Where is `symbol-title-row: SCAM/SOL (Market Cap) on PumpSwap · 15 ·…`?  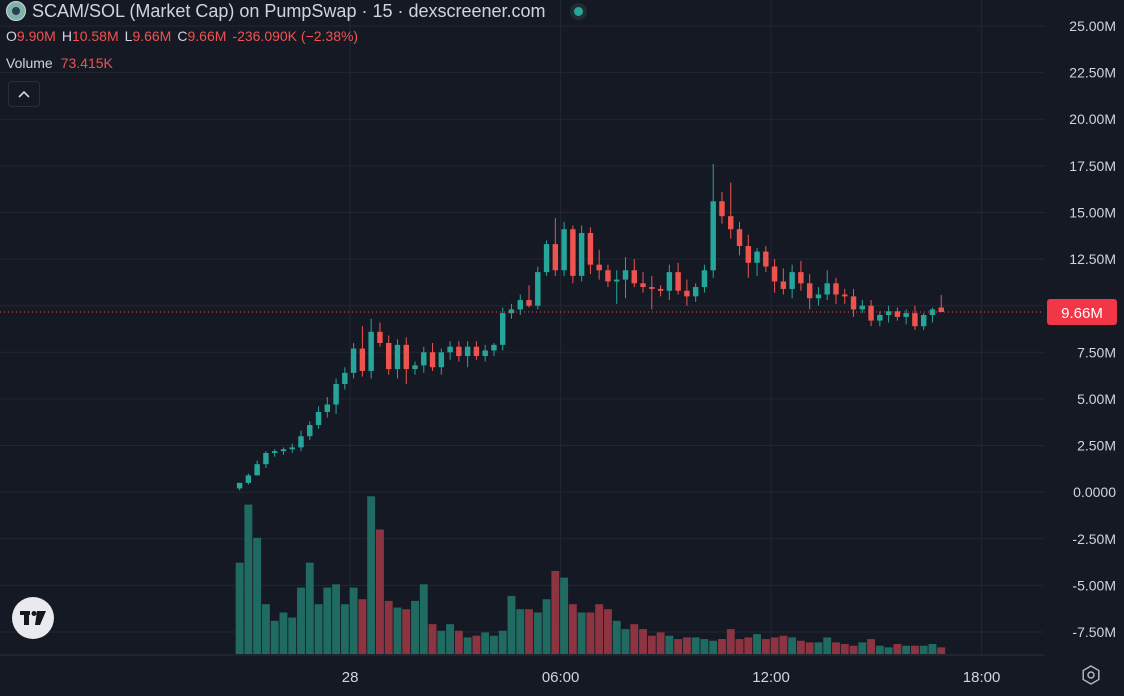
symbol-title-row: SCAM/SOL (Market Cap) on PumpSwap · 15 ·… is located at coordinates (294, 11).